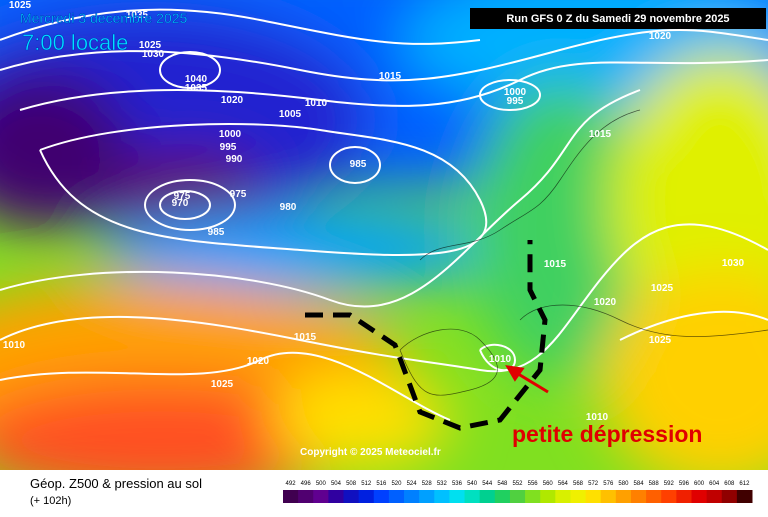 The width and height of the screenshot is (768, 517). What do you see at coordinates (593, 484) in the screenshot?
I see `legend-value: 572` at bounding box center [593, 484].